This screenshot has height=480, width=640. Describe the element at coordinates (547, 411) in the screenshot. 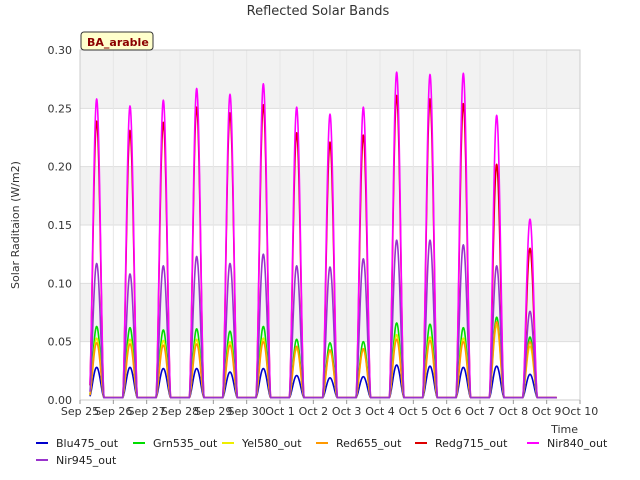

I see `x-tick-label: Oct 9` at that location.